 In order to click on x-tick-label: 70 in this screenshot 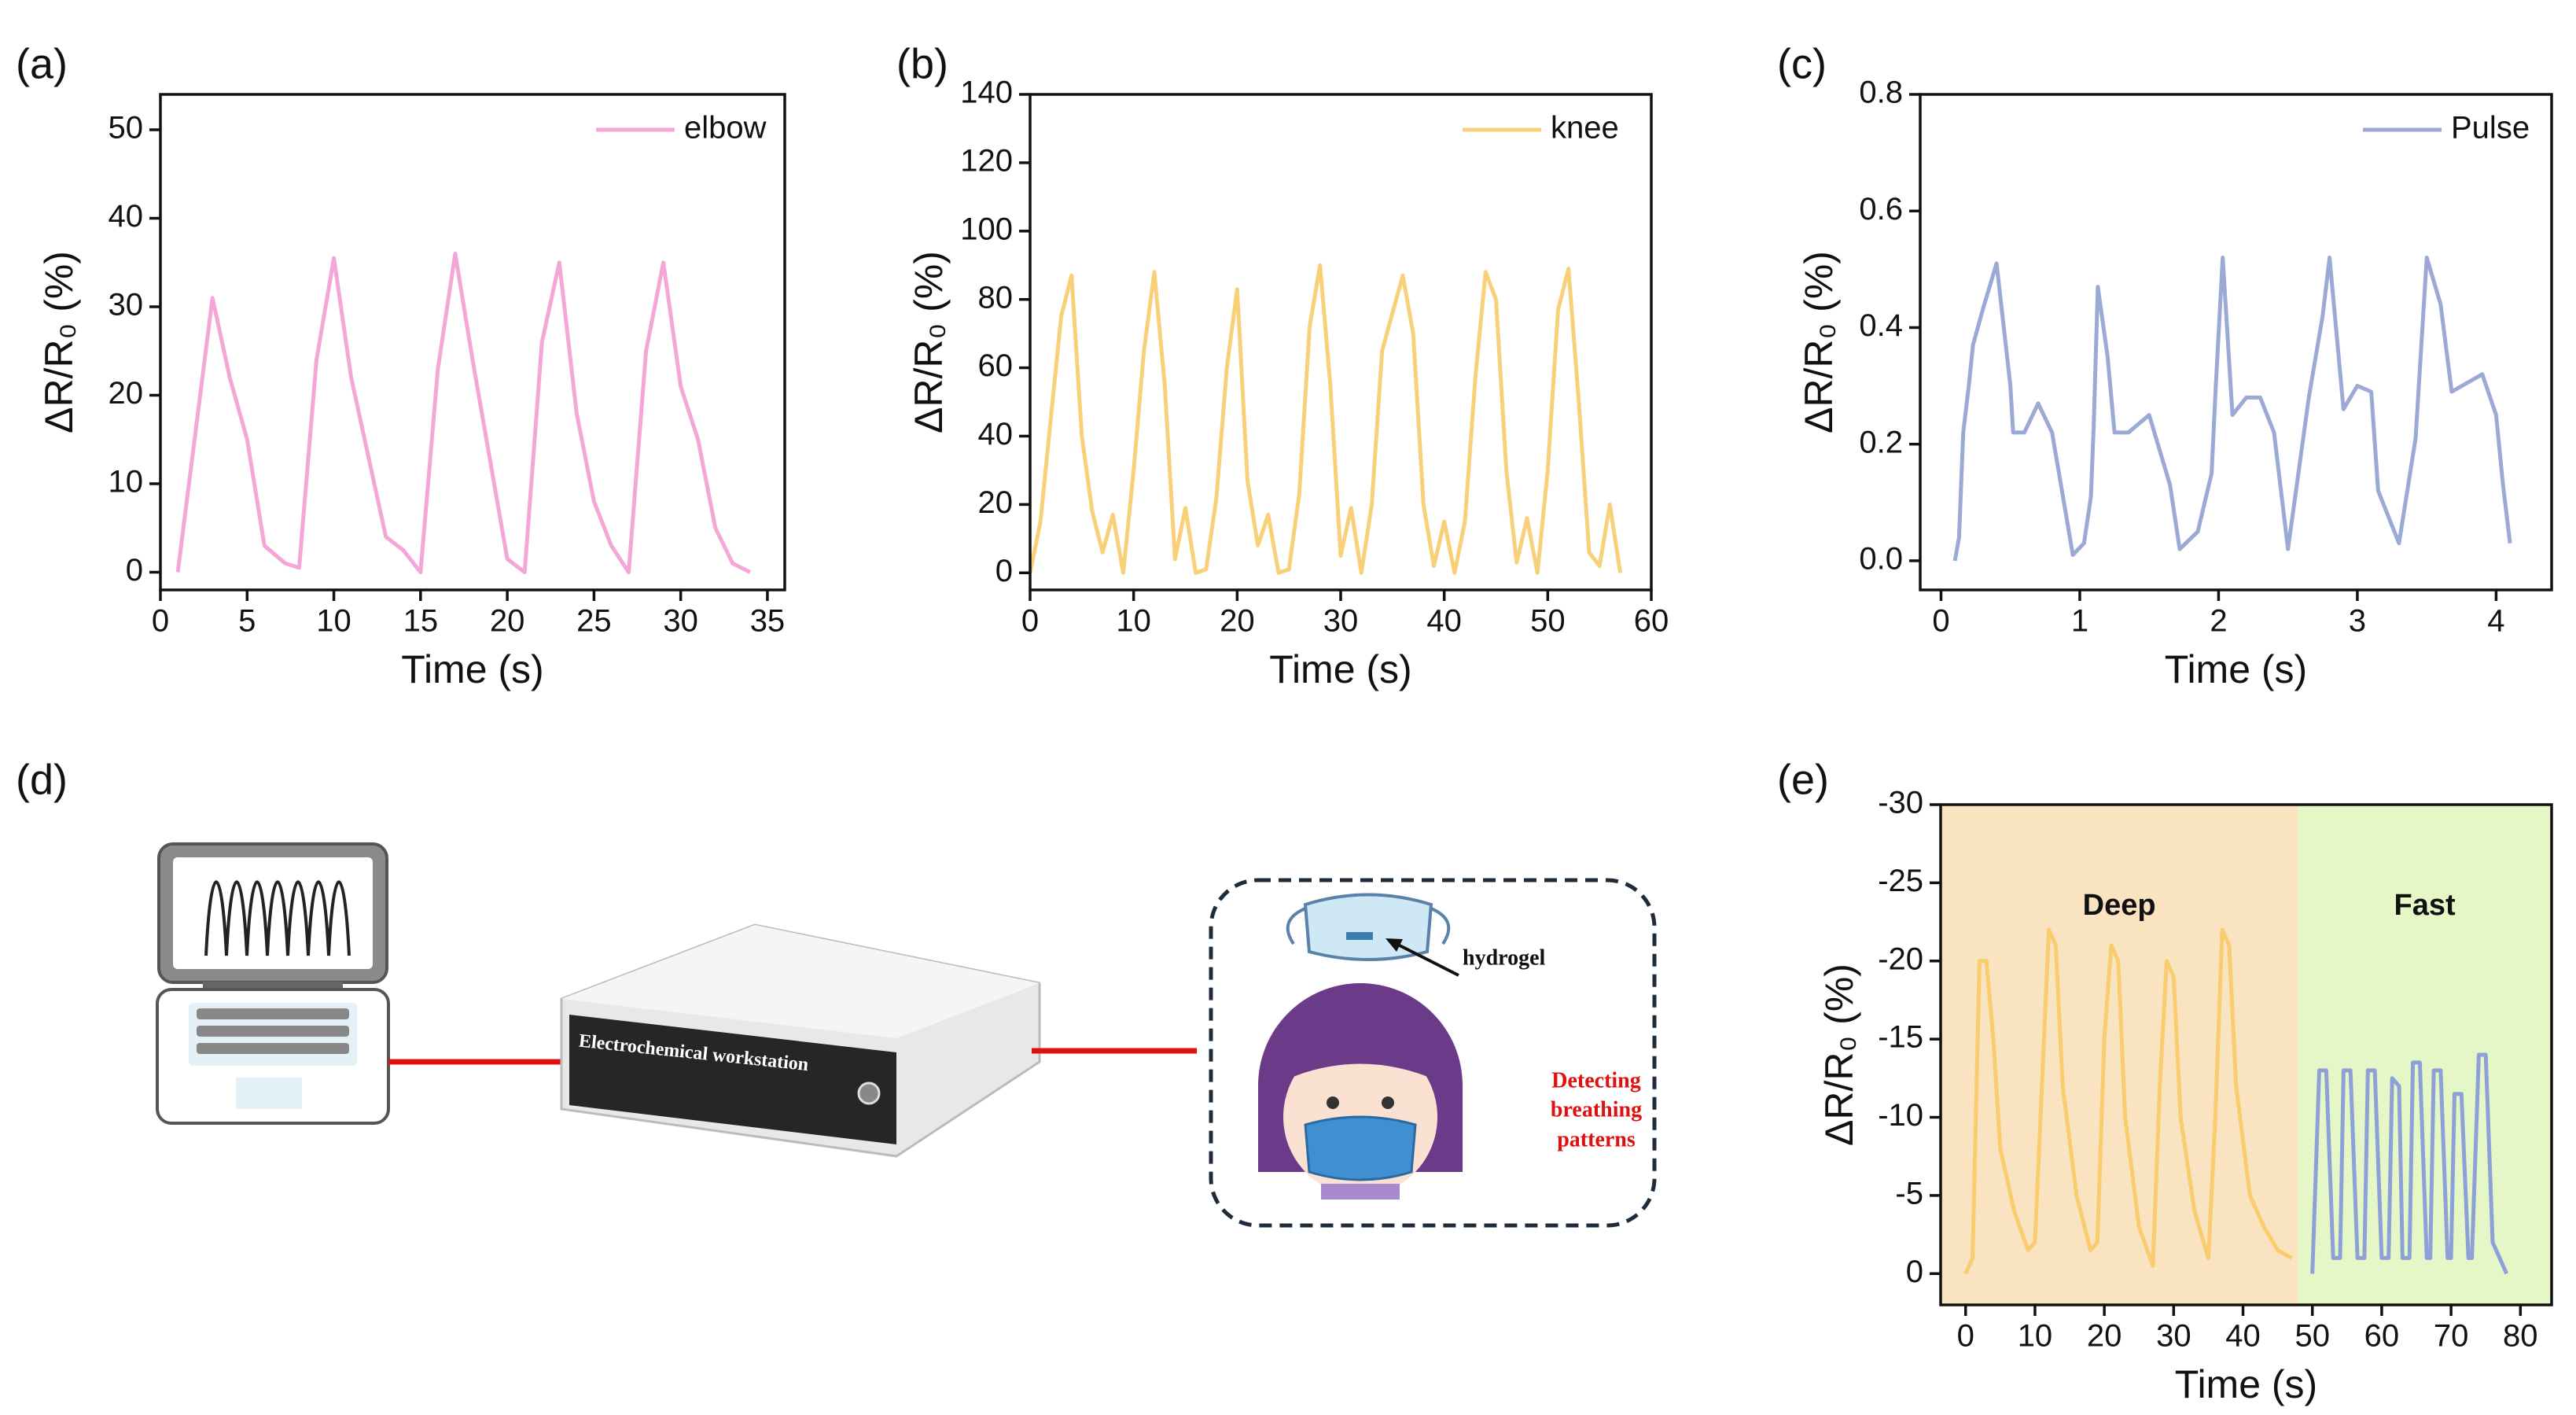, I will do `click(2452, 1336)`.